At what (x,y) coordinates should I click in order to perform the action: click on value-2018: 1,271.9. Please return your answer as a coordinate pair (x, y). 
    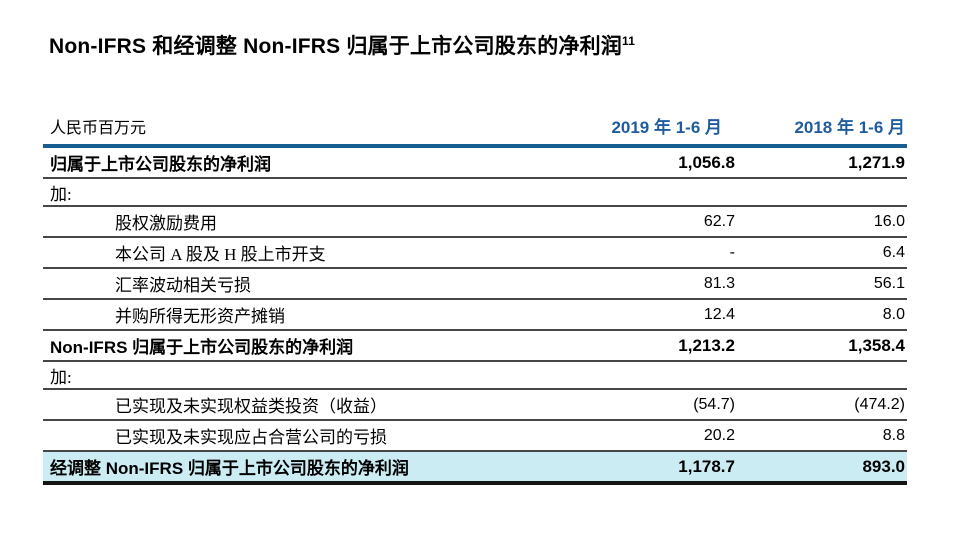
    Looking at the image, I should click on (876, 162).